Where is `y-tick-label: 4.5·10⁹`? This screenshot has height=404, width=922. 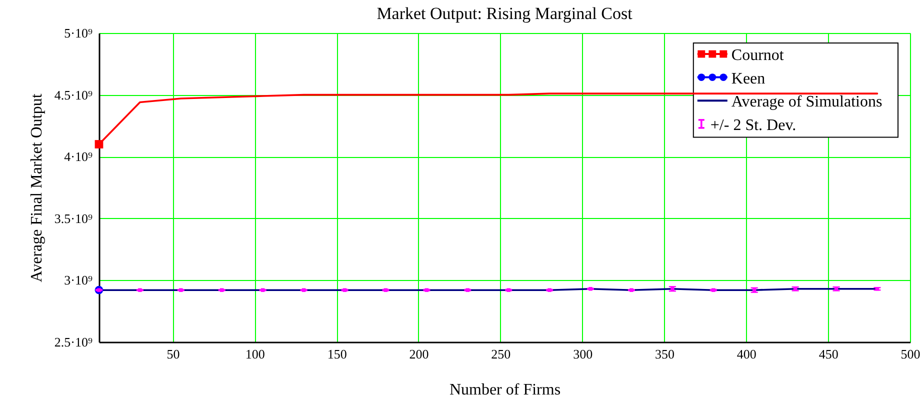 y-tick-label: 4.5·10⁹ is located at coordinates (73, 94).